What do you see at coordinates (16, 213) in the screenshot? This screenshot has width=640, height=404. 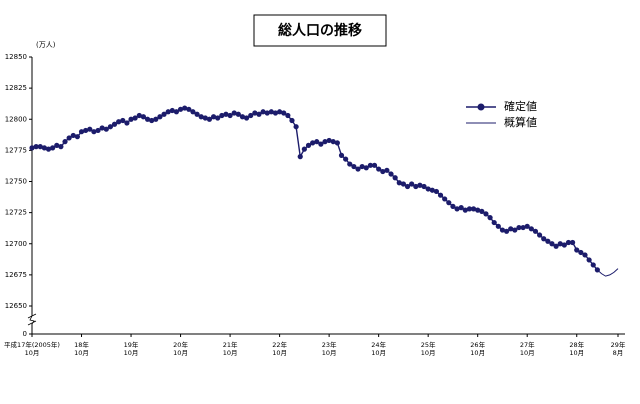 I see `y-tick-label: 12725` at bounding box center [16, 213].